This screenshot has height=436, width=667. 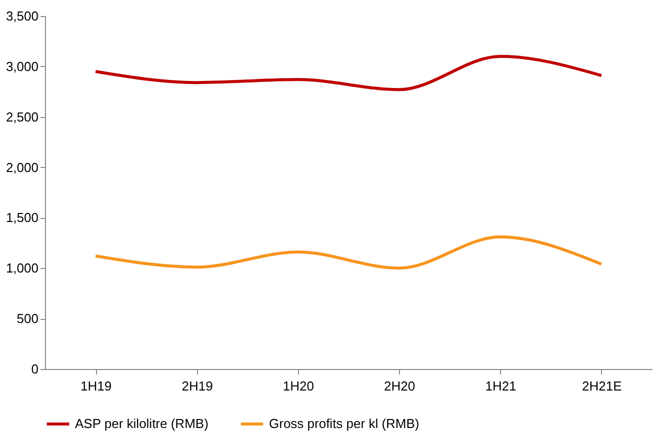 What do you see at coordinates (141, 423) in the screenshot?
I see `legend-label: ASP per kilolitre (RMB)` at bounding box center [141, 423].